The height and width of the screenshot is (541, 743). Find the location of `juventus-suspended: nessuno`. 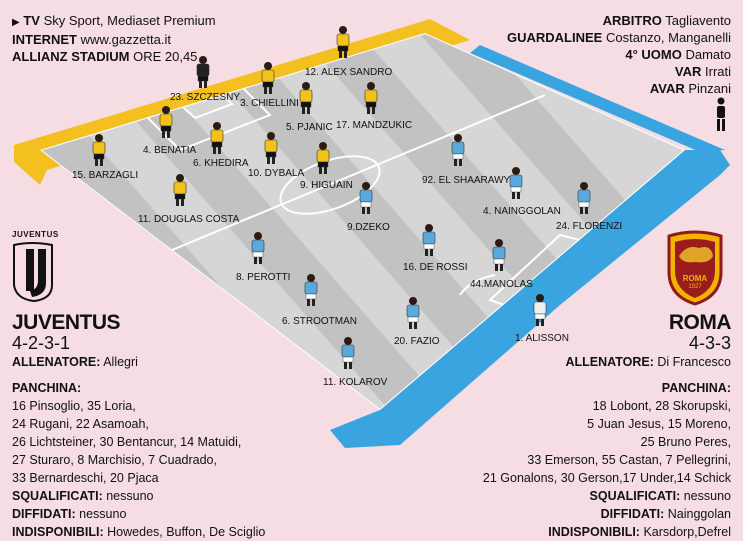

juventus-suspended: nessuno is located at coordinates (130, 496).